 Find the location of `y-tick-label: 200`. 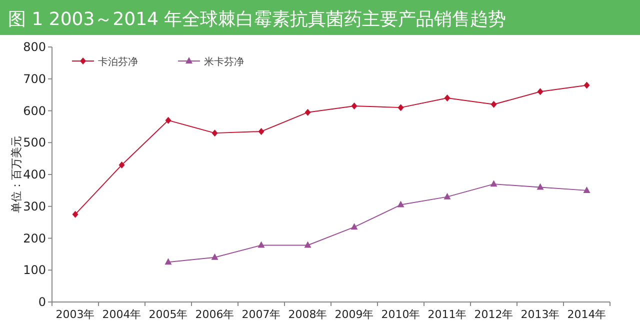

y-tick-label: 200 is located at coordinates (34, 238).